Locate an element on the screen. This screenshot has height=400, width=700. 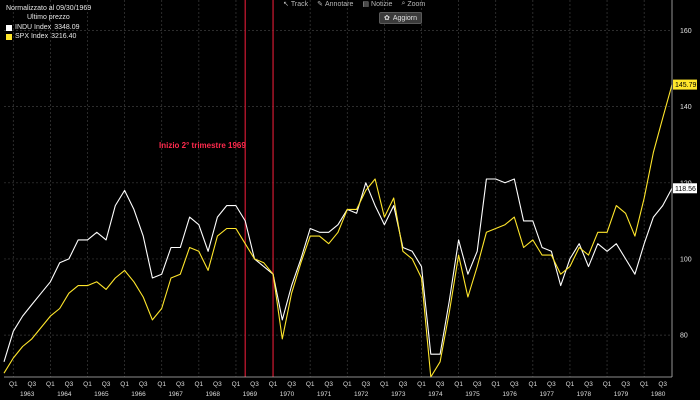
indu-last-value-tag is located at coordinates (685, 188).